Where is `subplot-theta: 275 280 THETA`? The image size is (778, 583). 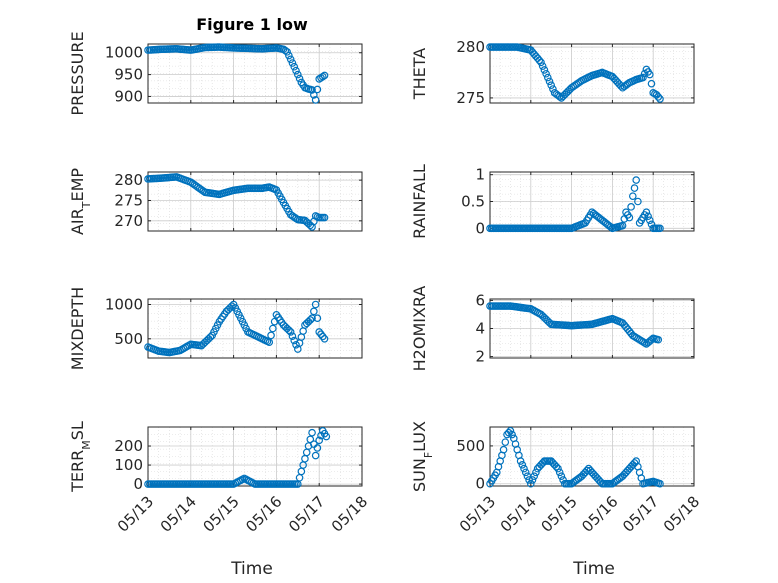
subplot-theta: 275 280 THETA is located at coordinates (552, 72).